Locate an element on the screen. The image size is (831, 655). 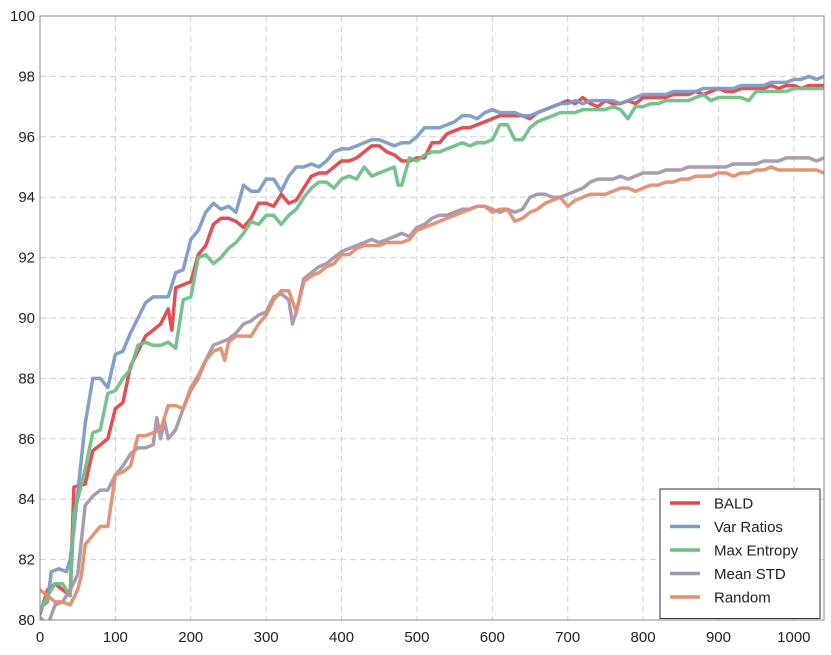
x-tick-label: 400 is located at coordinates (341, 637).